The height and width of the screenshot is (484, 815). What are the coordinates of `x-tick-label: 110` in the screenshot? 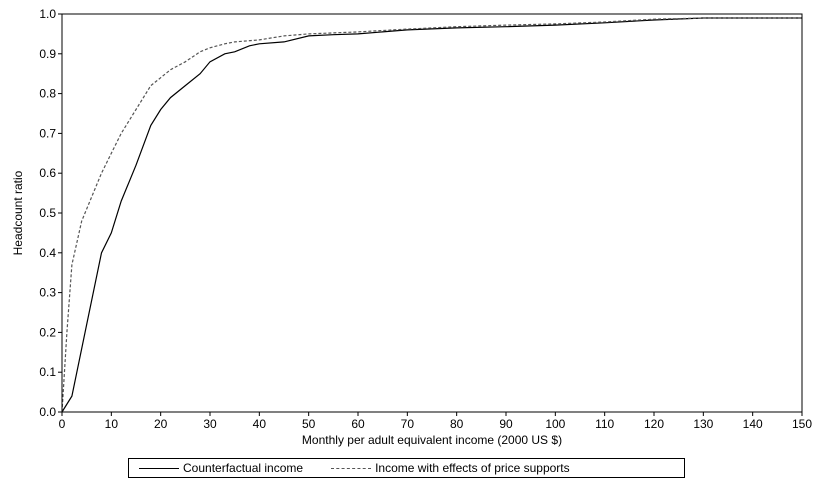 It's located at (604, 424).